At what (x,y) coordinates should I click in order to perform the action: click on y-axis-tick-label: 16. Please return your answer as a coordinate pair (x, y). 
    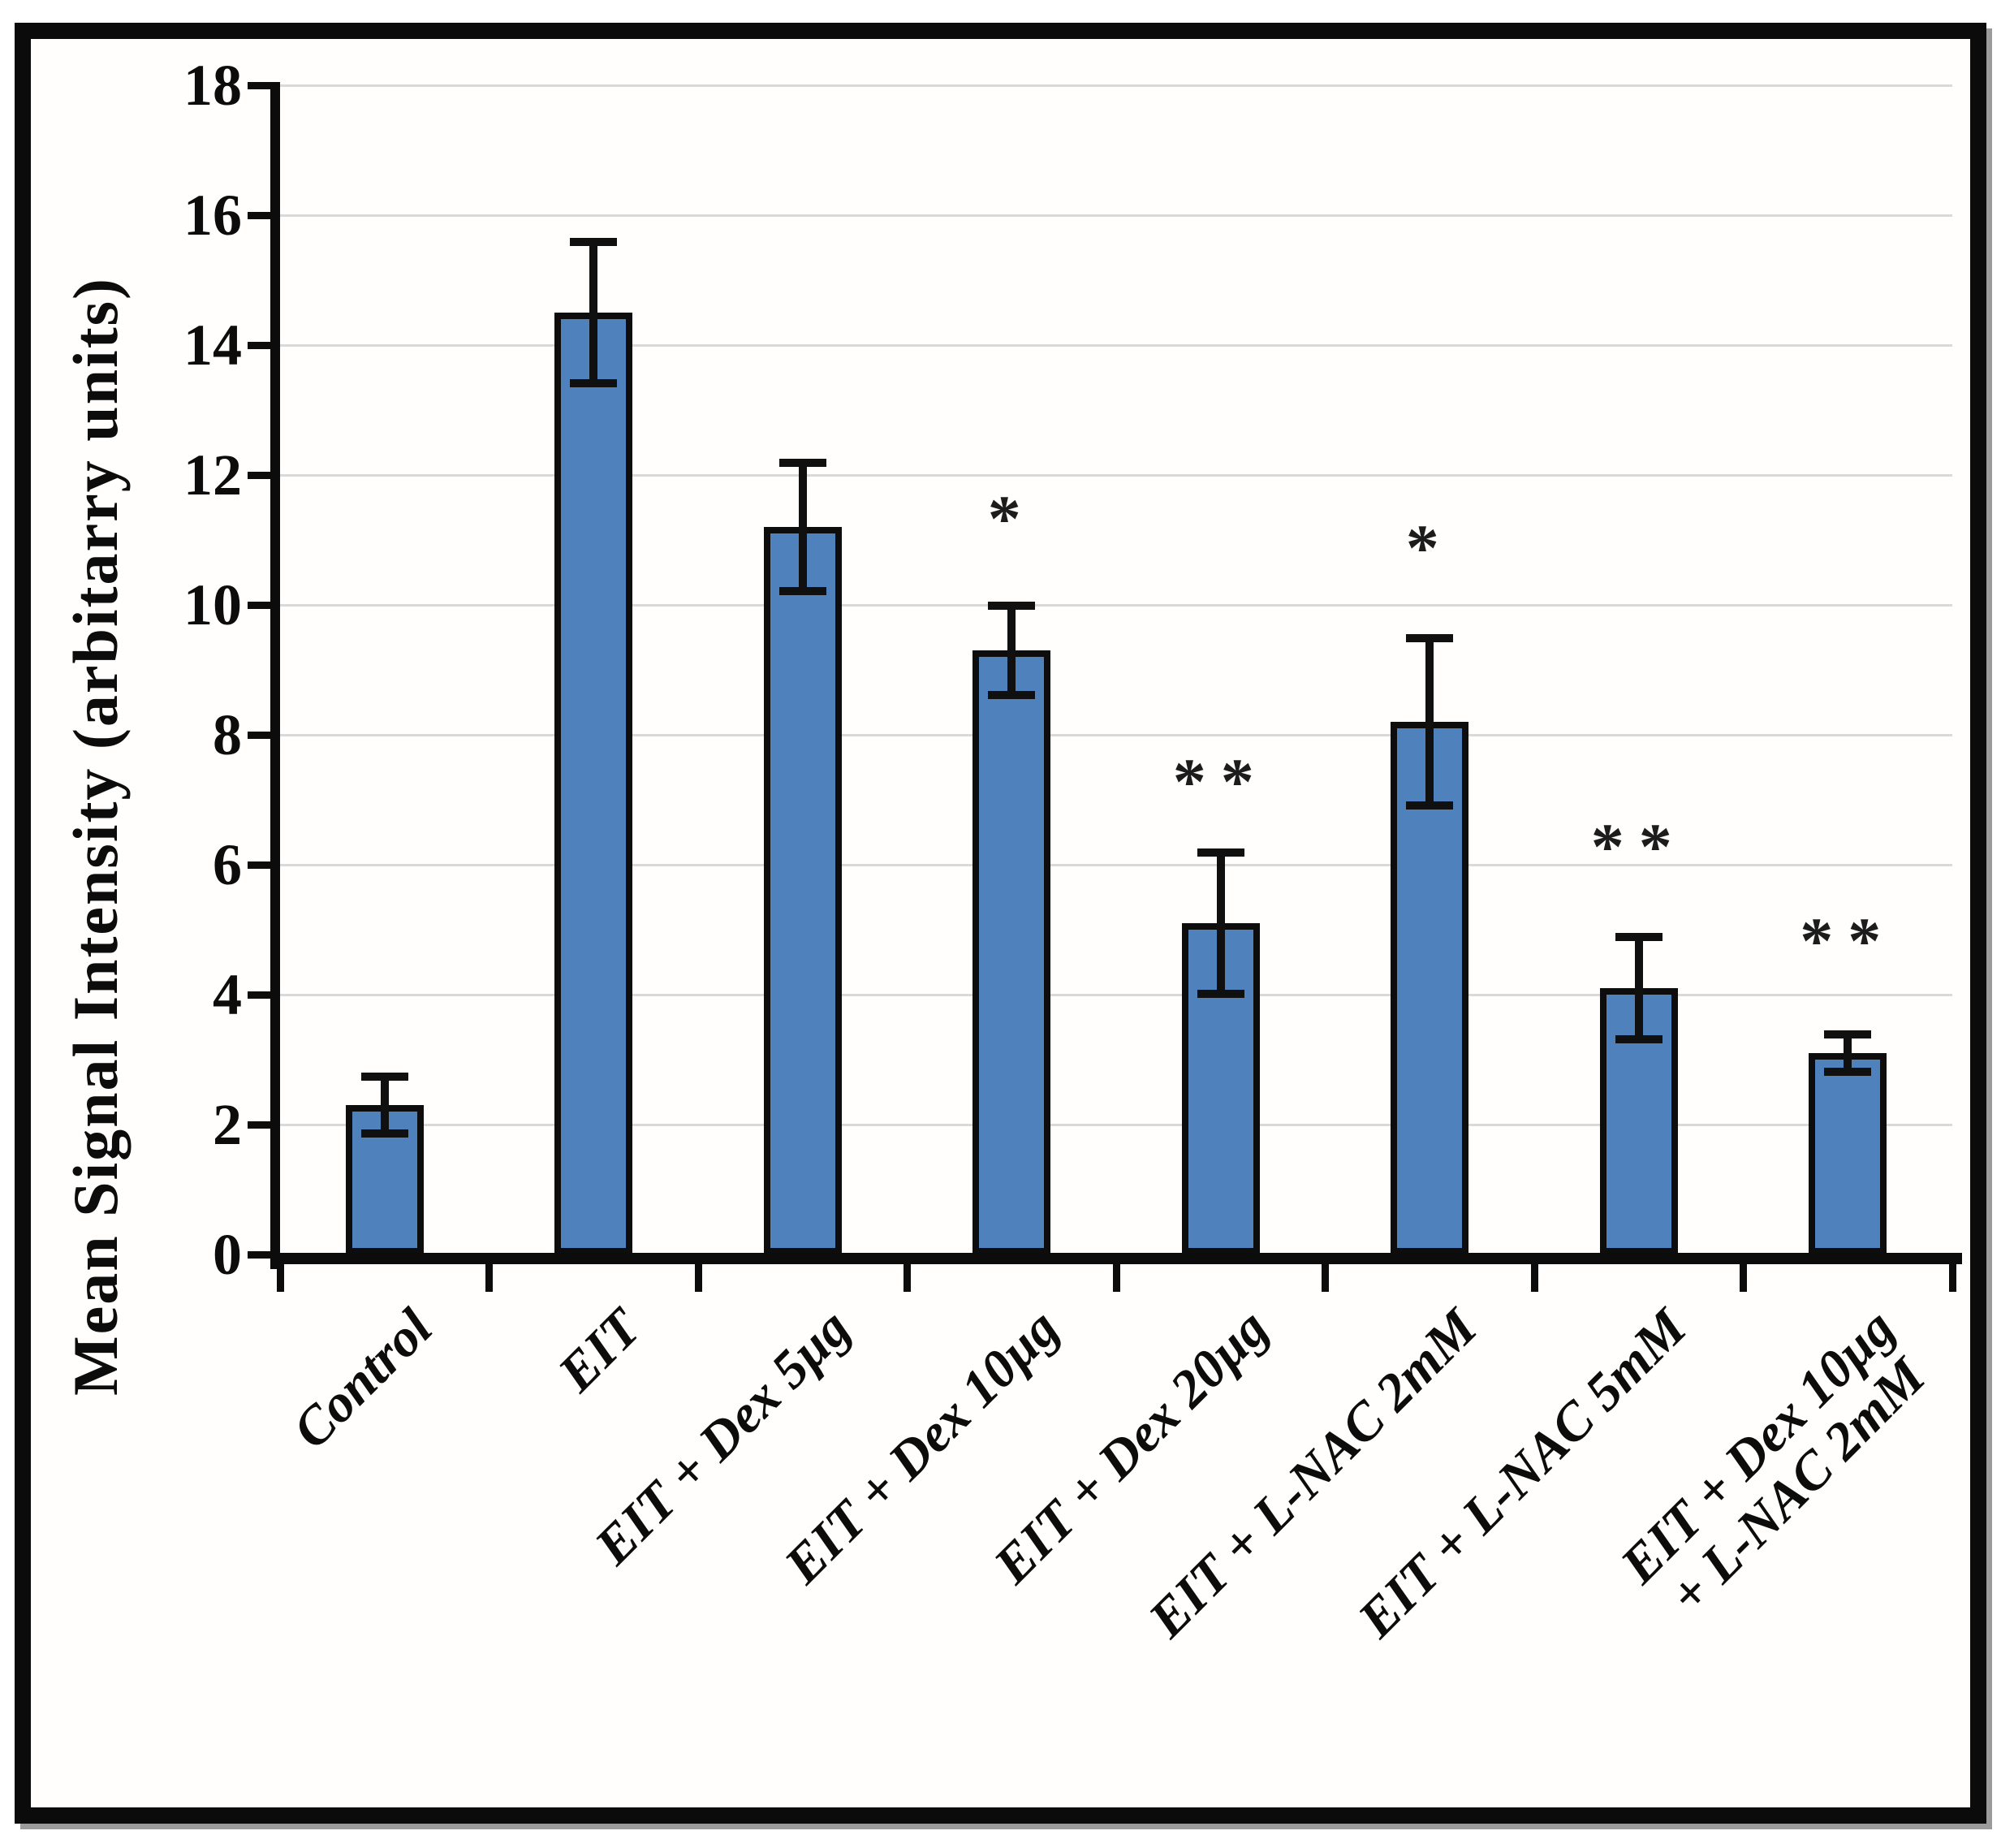
    Looking at the image, I should click on (212, 215).